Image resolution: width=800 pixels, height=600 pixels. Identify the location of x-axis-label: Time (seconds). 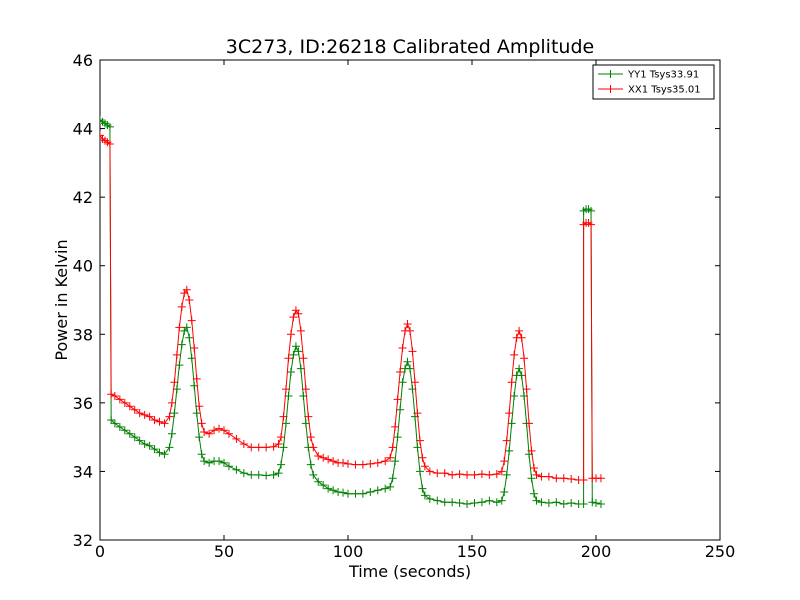
(409, 571).